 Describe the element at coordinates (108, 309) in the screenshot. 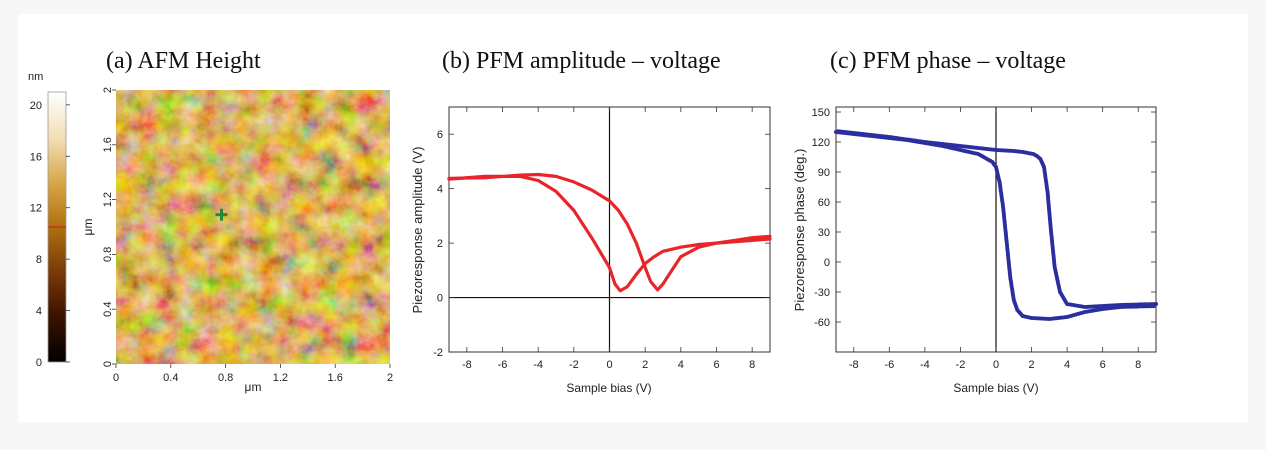

I see `afm-y-tick-label: 0.4` at that location.